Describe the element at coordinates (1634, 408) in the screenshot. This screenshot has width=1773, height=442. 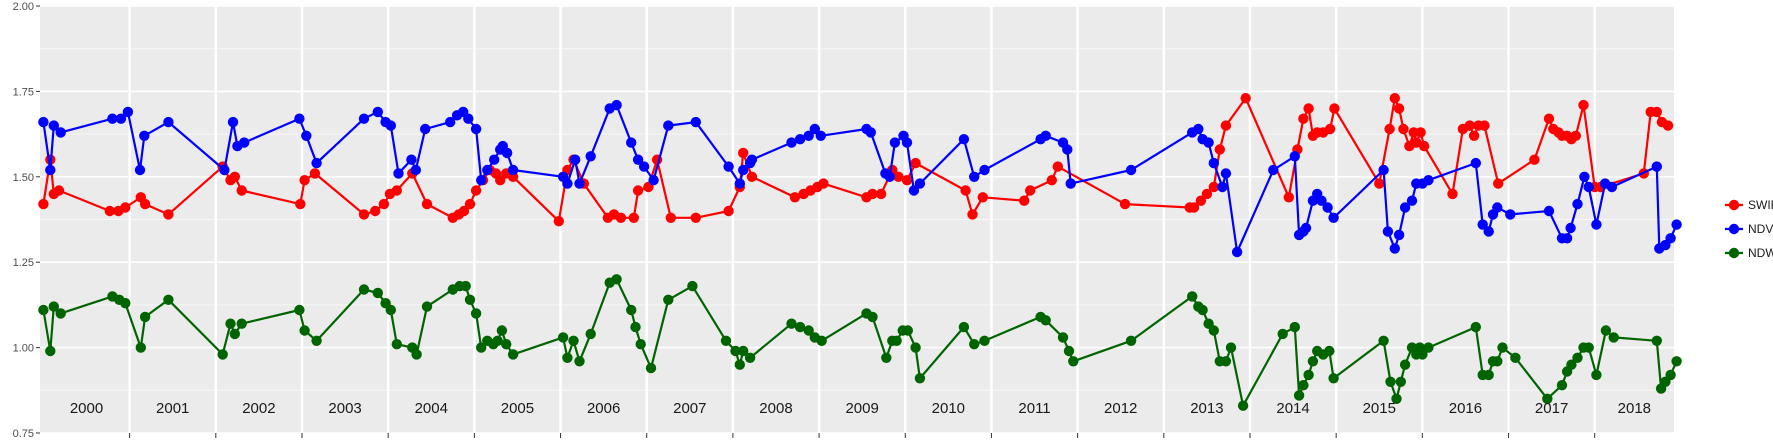
I see `year-label: 2018` at that location.